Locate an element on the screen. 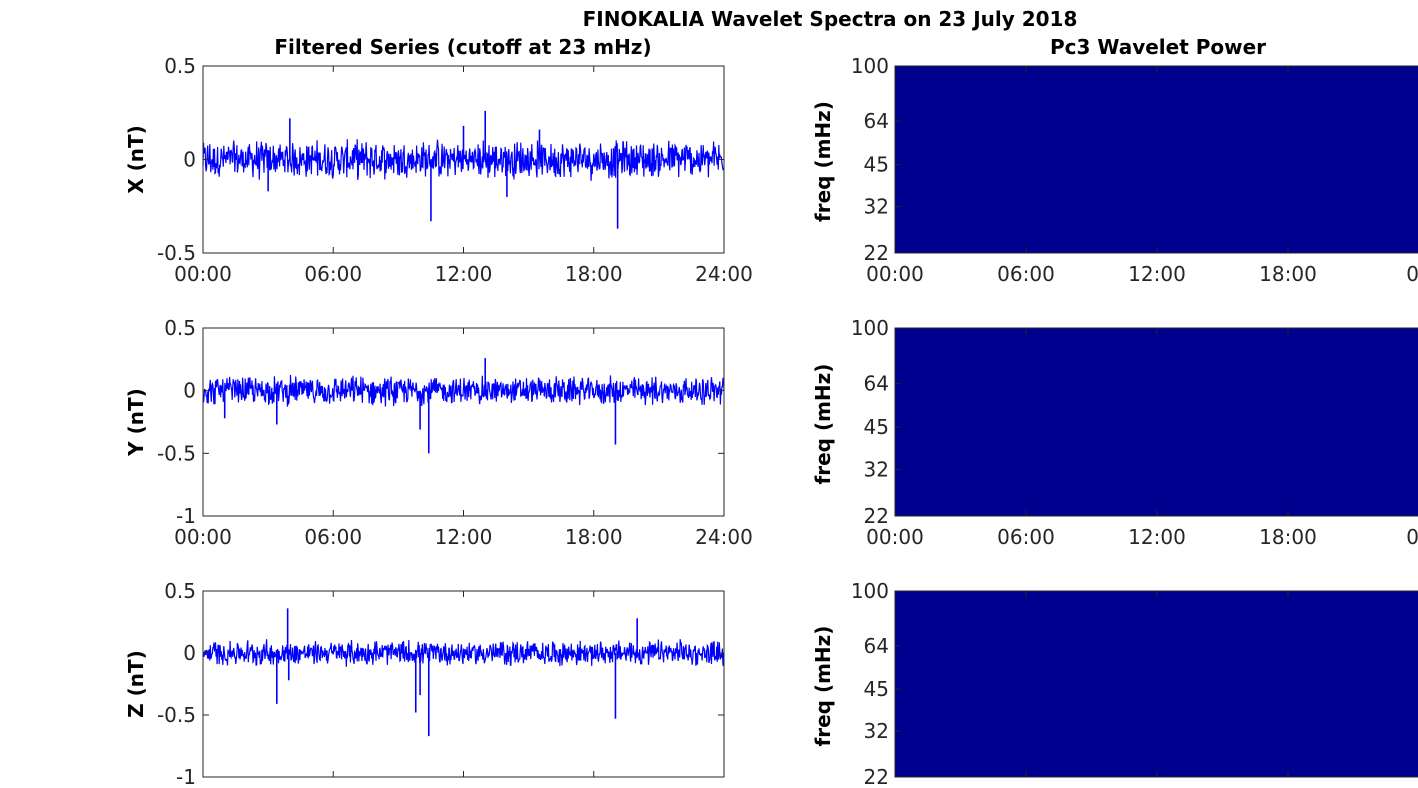 Image resolution: width=1418 pixels, height=788 pixels. series-panel-3: -1 -0.5 0 0.5 Z (nT) is located at coordinates (424, 683).